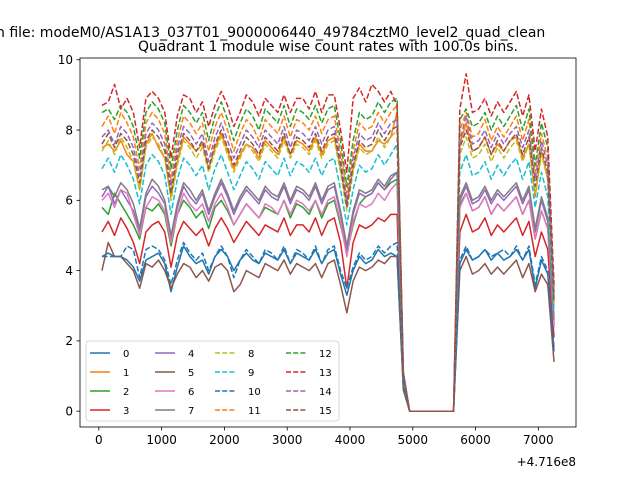 The width and height of the screenshot is (640, 480). What do you see at coordinates (251, 354) in the screenshot?
I see `legend-label: 8` at bounding box center [251, 354].